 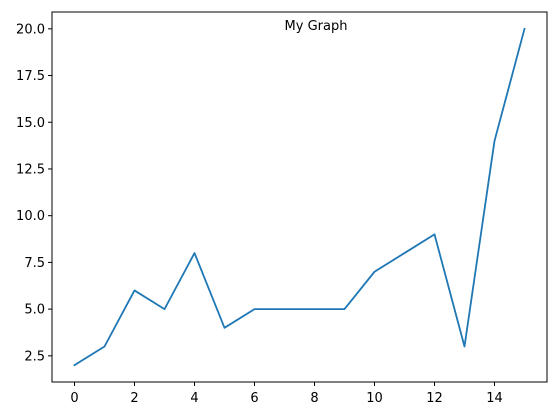 I want to click on x-tick-label: 4, so click(x=194, y=398).